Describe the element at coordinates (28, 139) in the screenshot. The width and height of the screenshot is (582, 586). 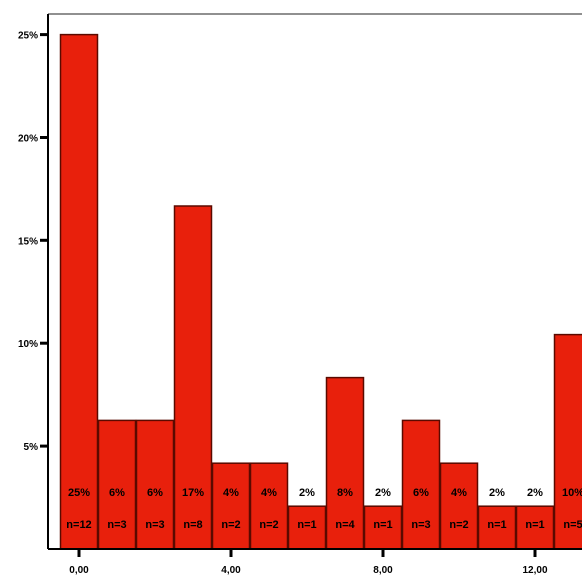
I see `y-tick-label: 20%` at that location.